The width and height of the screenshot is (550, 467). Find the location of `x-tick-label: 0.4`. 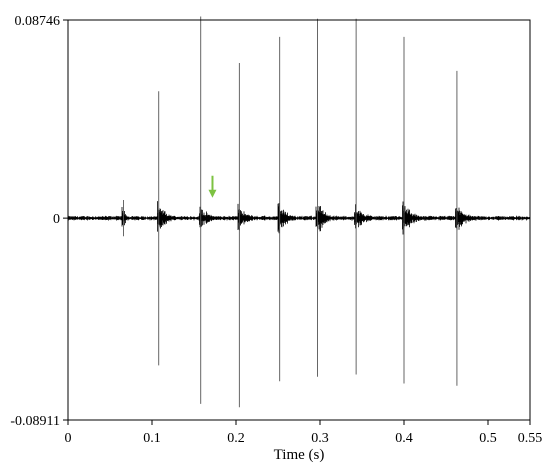

x-tick-label: 0.4 is located at coordinates (404, 438).